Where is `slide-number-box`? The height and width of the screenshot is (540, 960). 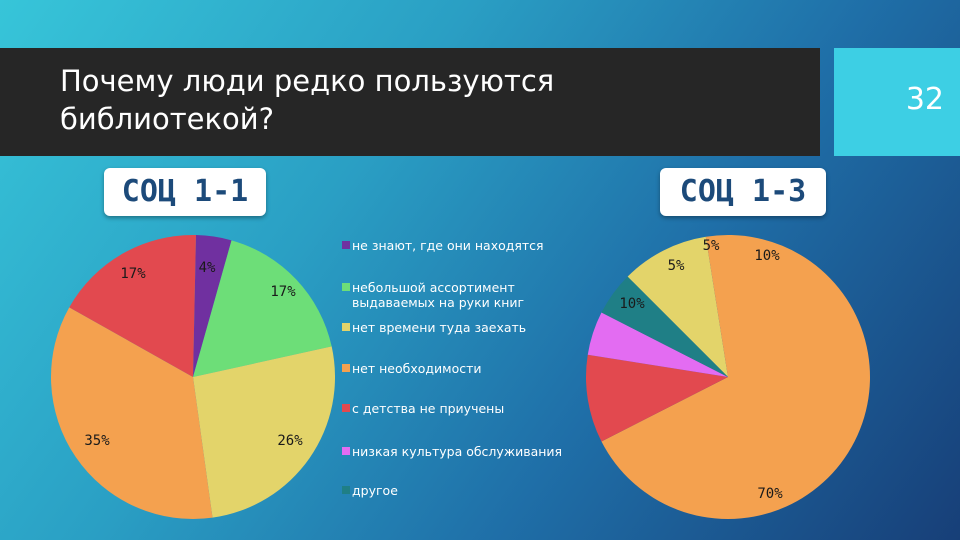 slide-number-box is located at coordinates (897, 102).